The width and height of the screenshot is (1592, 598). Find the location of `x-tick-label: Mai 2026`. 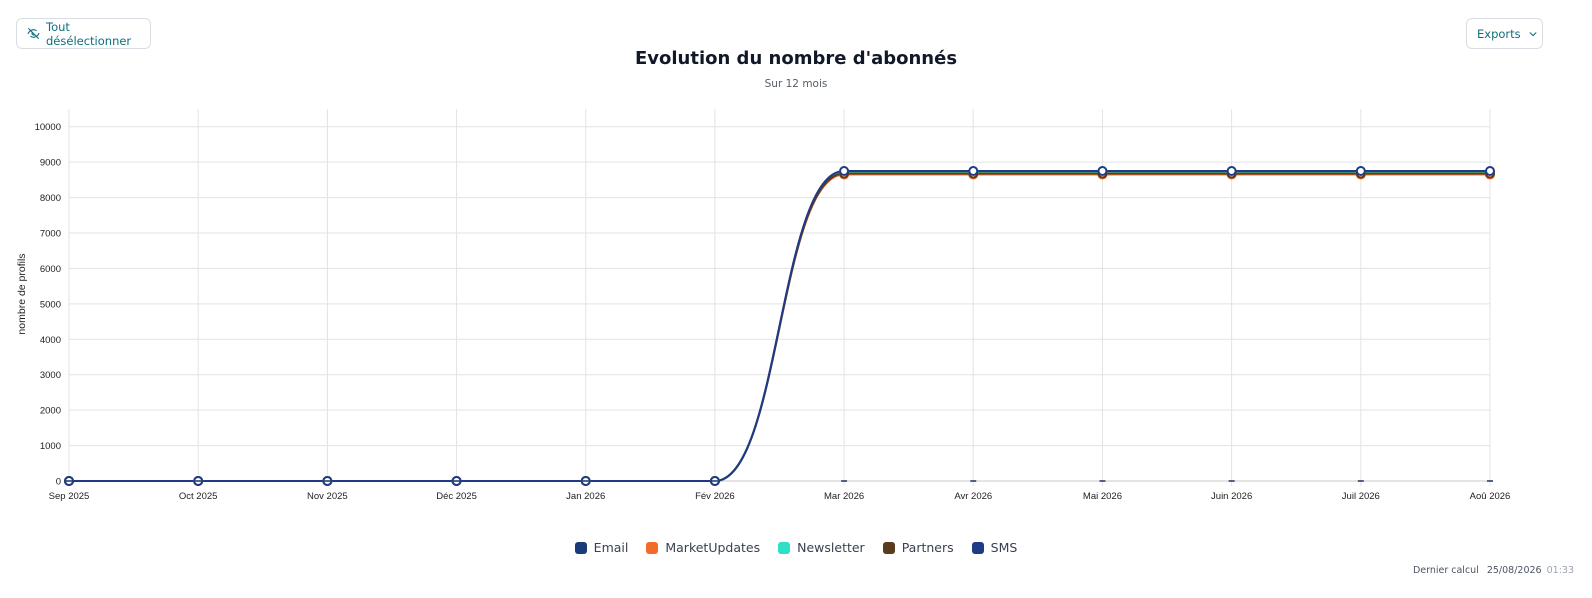

x-tick-label: Mai 2026 is located at coordinates (1102, 496).